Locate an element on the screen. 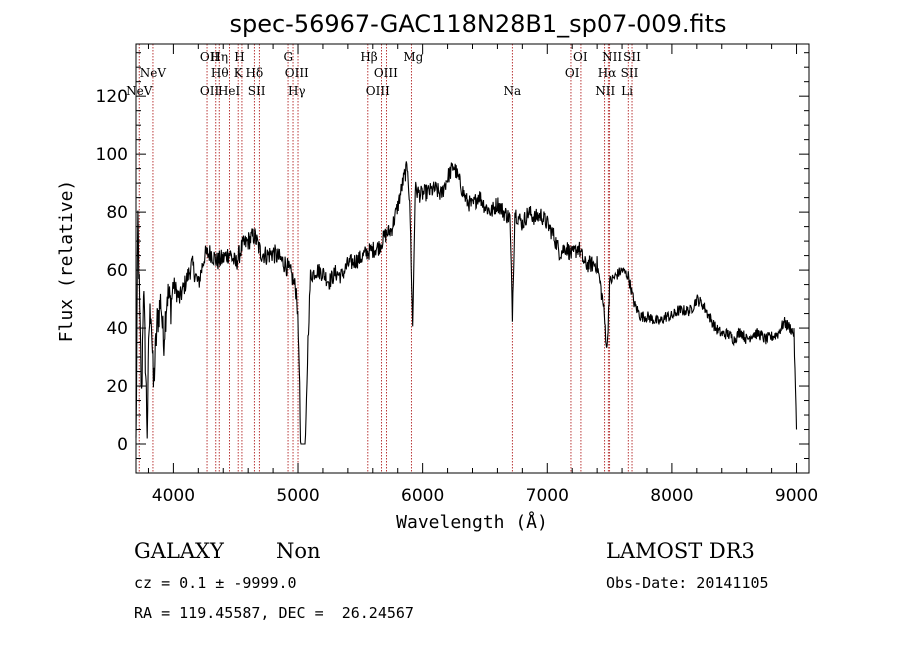  emission-line-label: Hη is located at coordinates (219, 57).